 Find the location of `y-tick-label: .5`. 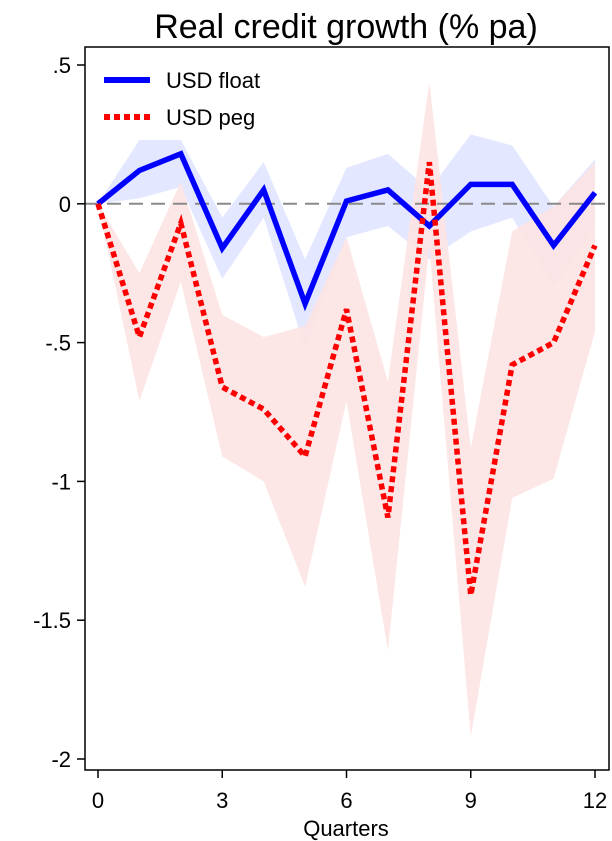

y-tick-label: .5 is located at coordinates (62, 65).